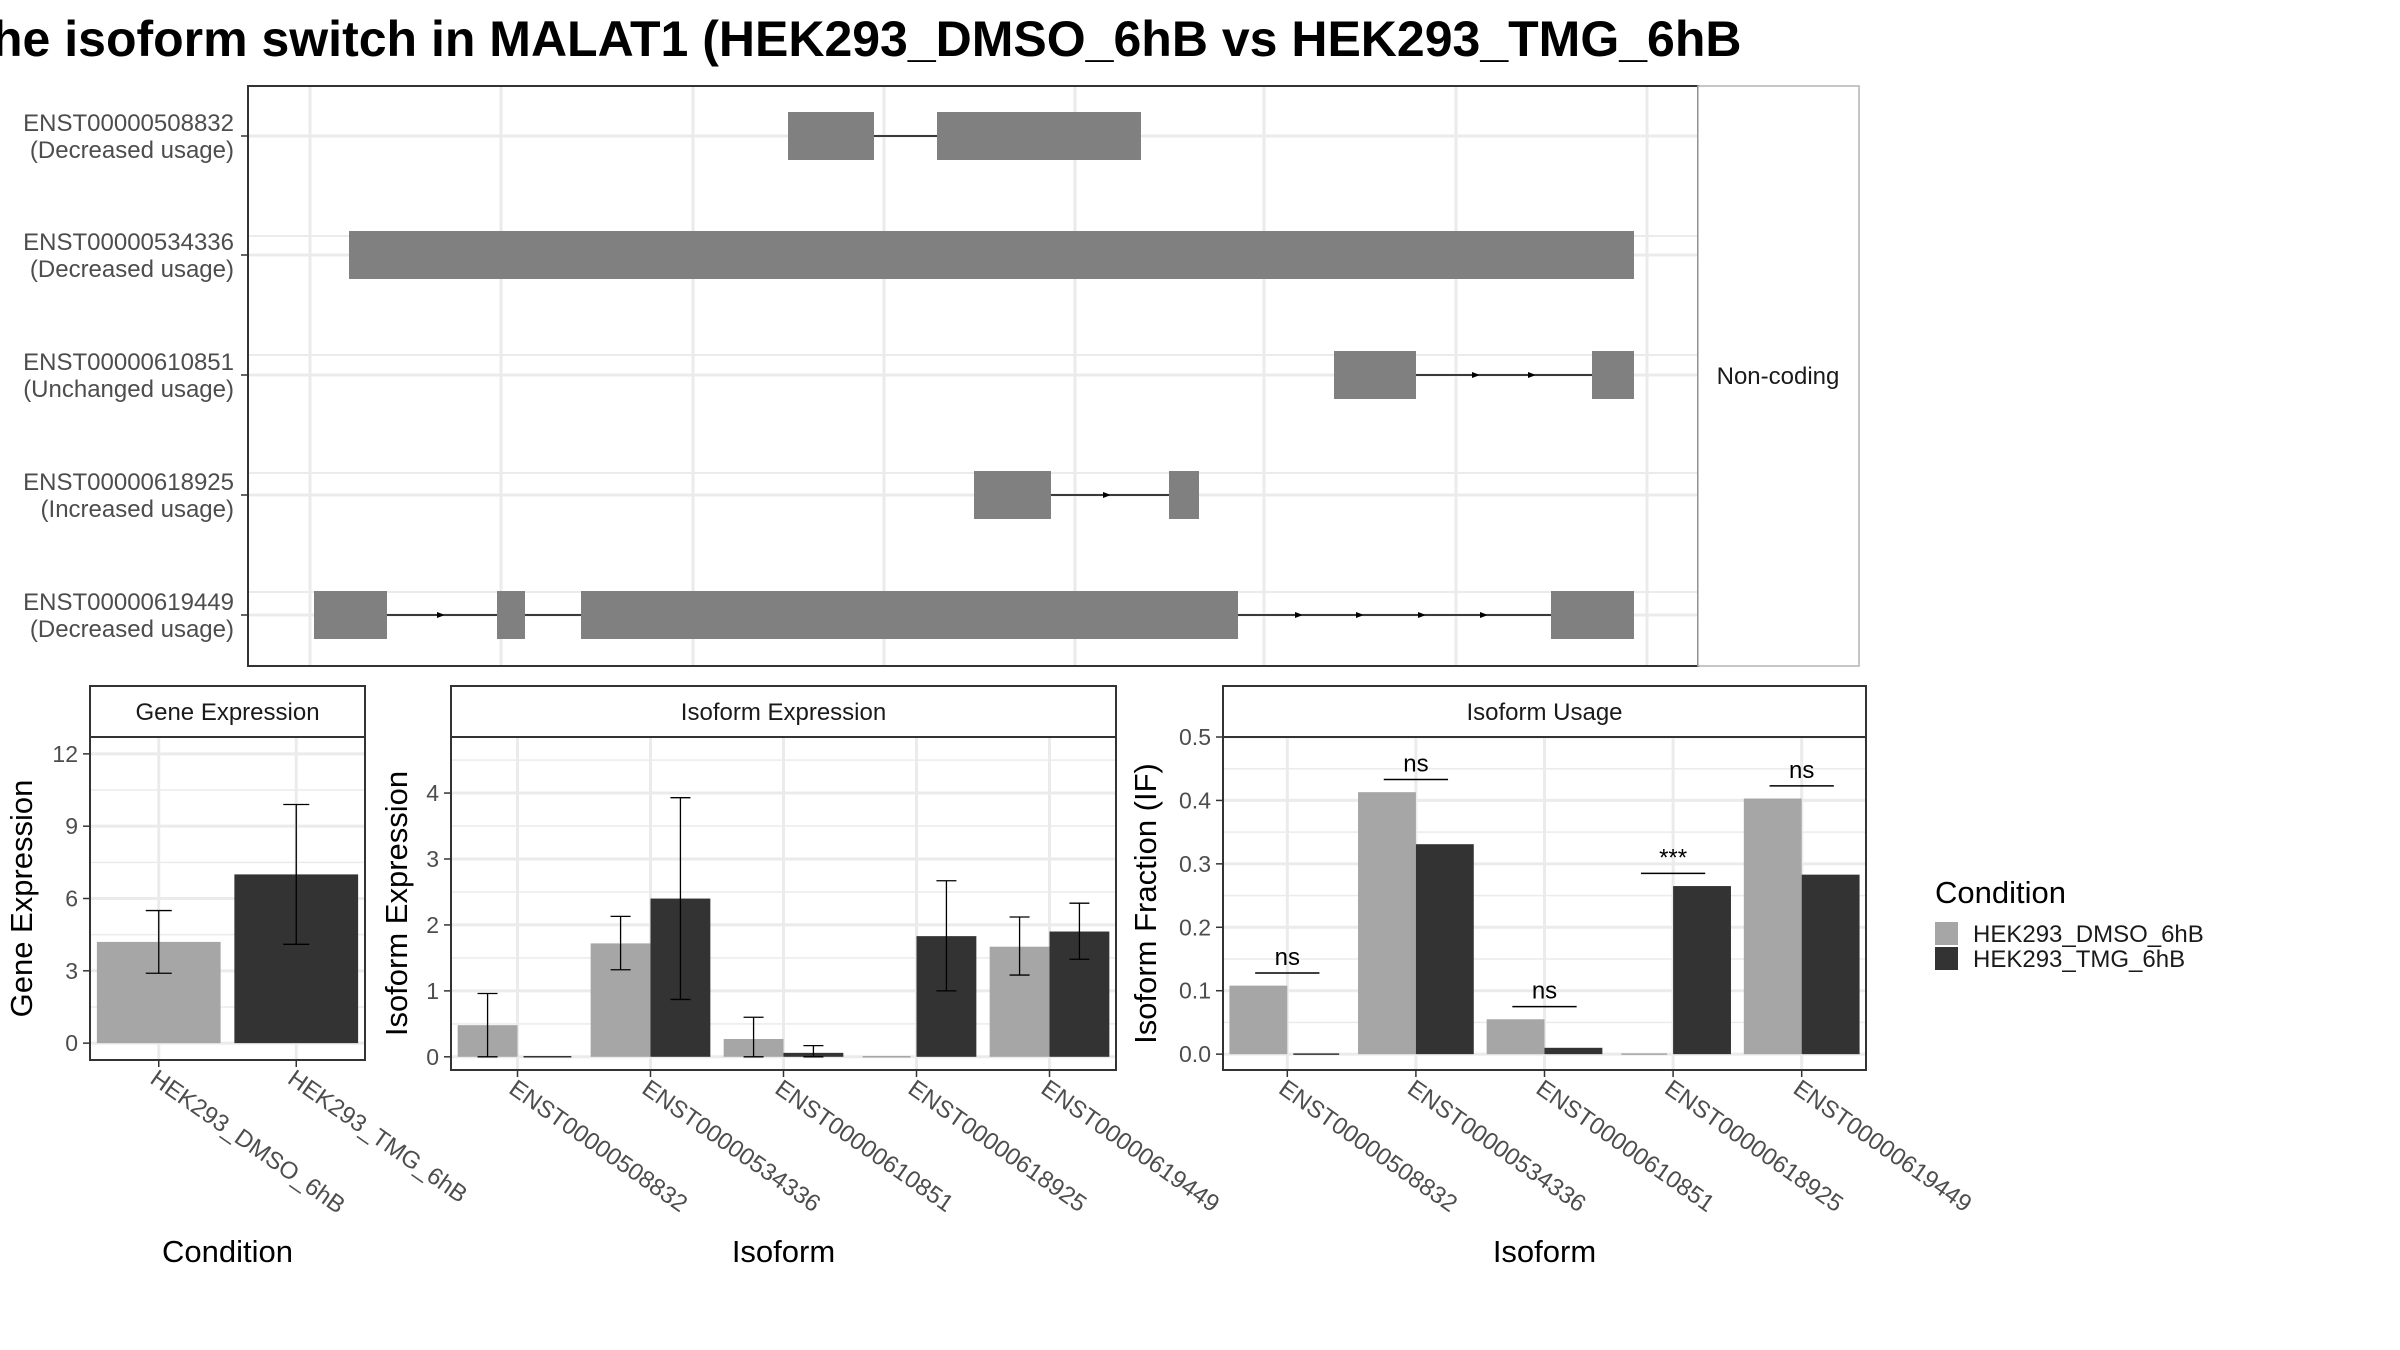 Image resolution: width=2400 pixels, height=1350 pixels. I want to click on legend-title: Condition, so click(2000, 892).